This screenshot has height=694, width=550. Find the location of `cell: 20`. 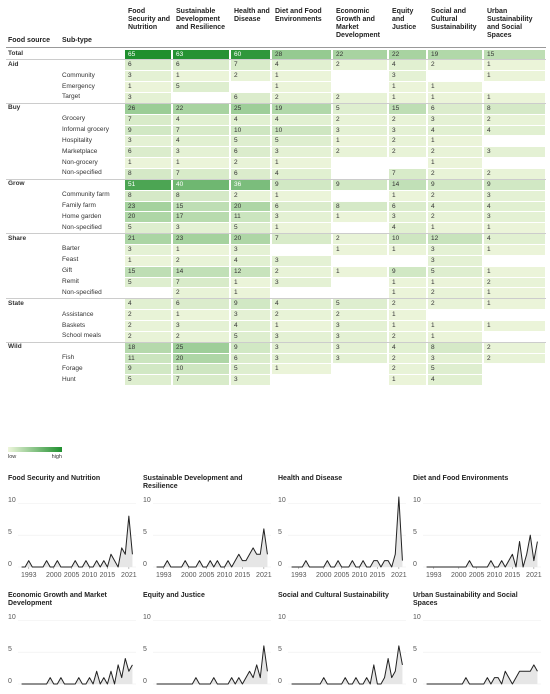

cell: 20 is located at coordinates (250, 206).